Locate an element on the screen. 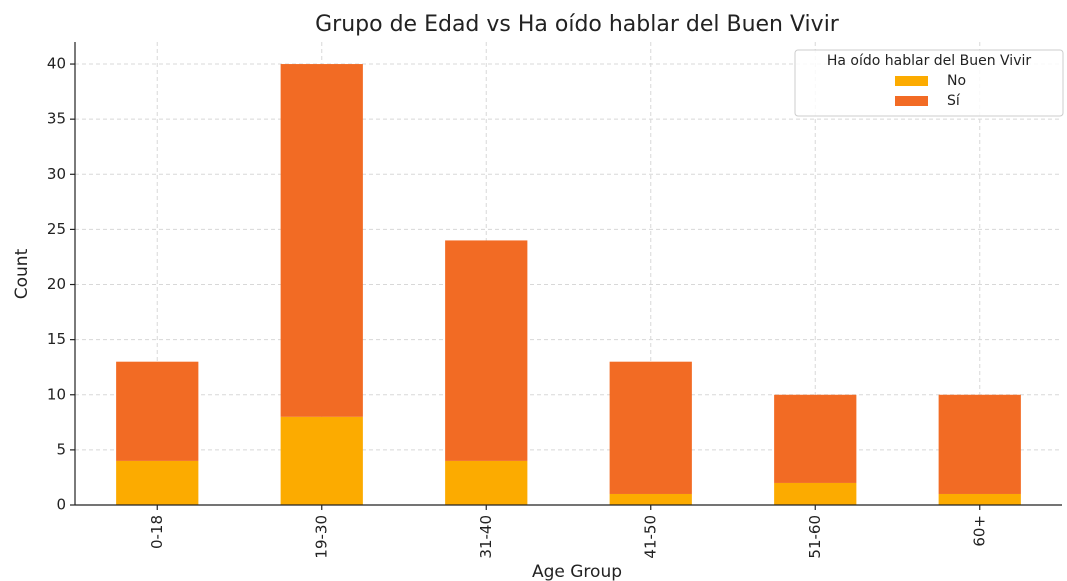  x-tick-label: 31-40 is located at coordinates (486, 537).